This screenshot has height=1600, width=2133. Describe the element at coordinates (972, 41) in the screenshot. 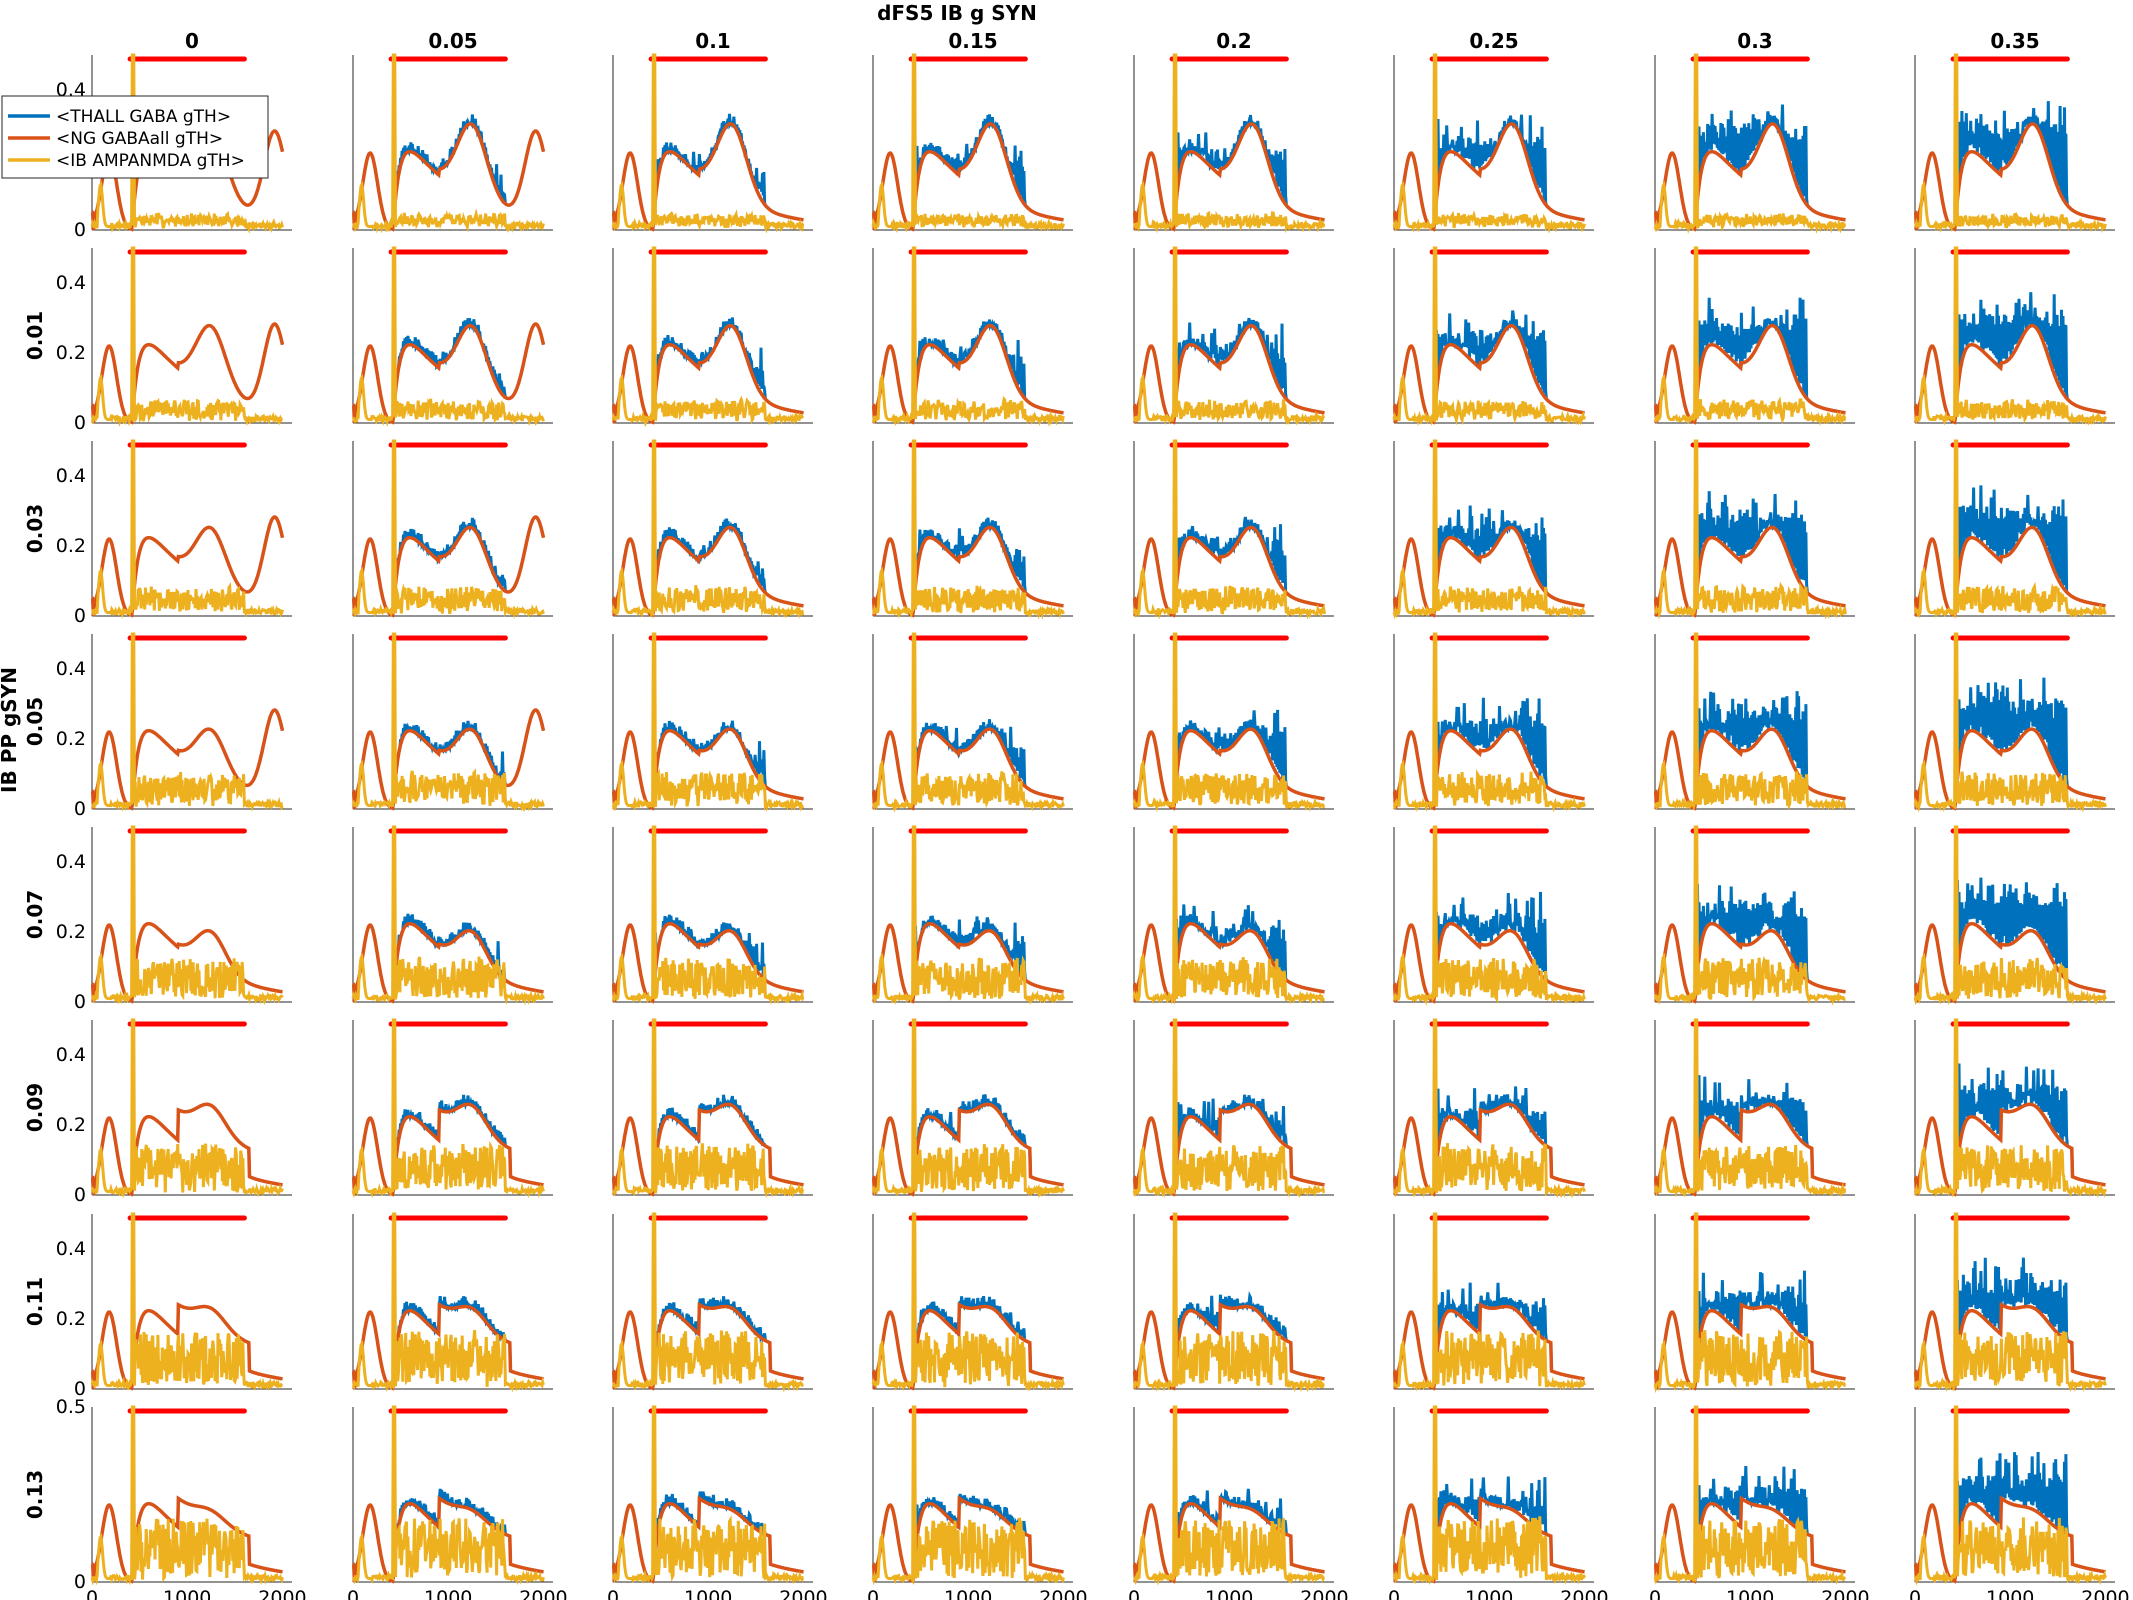

I see `column-value-label: 0.15` at that location.